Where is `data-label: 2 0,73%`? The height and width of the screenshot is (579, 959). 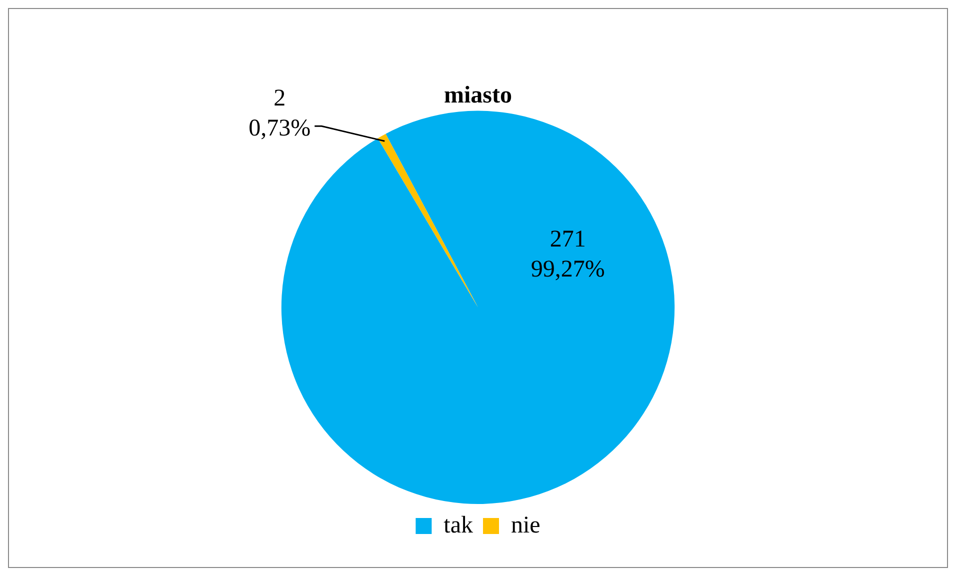 data-label: 2 0,73% is located at coordinates (279, 113).